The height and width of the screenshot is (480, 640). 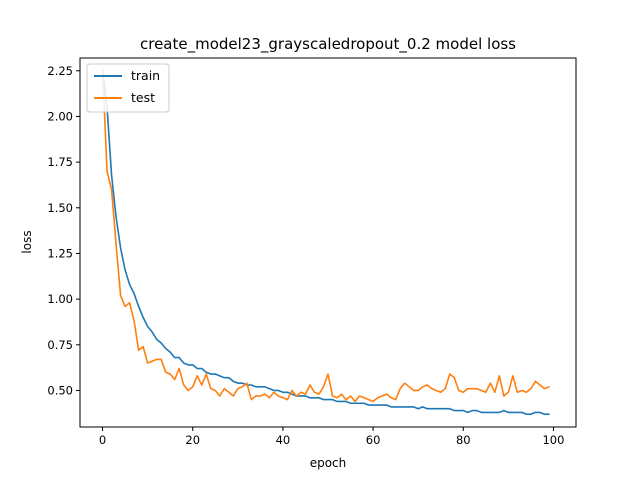 I want to click on x-tick-label: 20, so click(x=192, y=440).